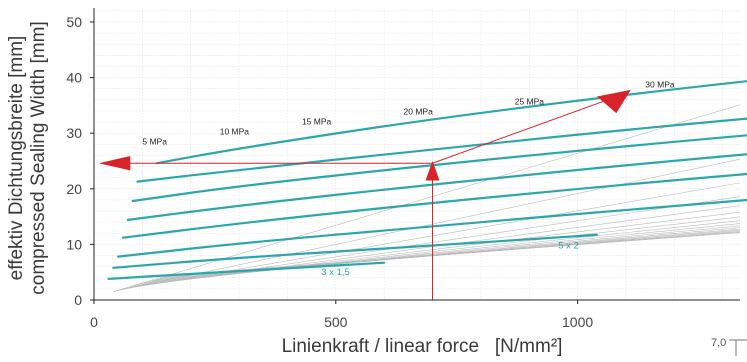 The image size is (747, 362). I want to click on corner-bracket, so click(738, 347).